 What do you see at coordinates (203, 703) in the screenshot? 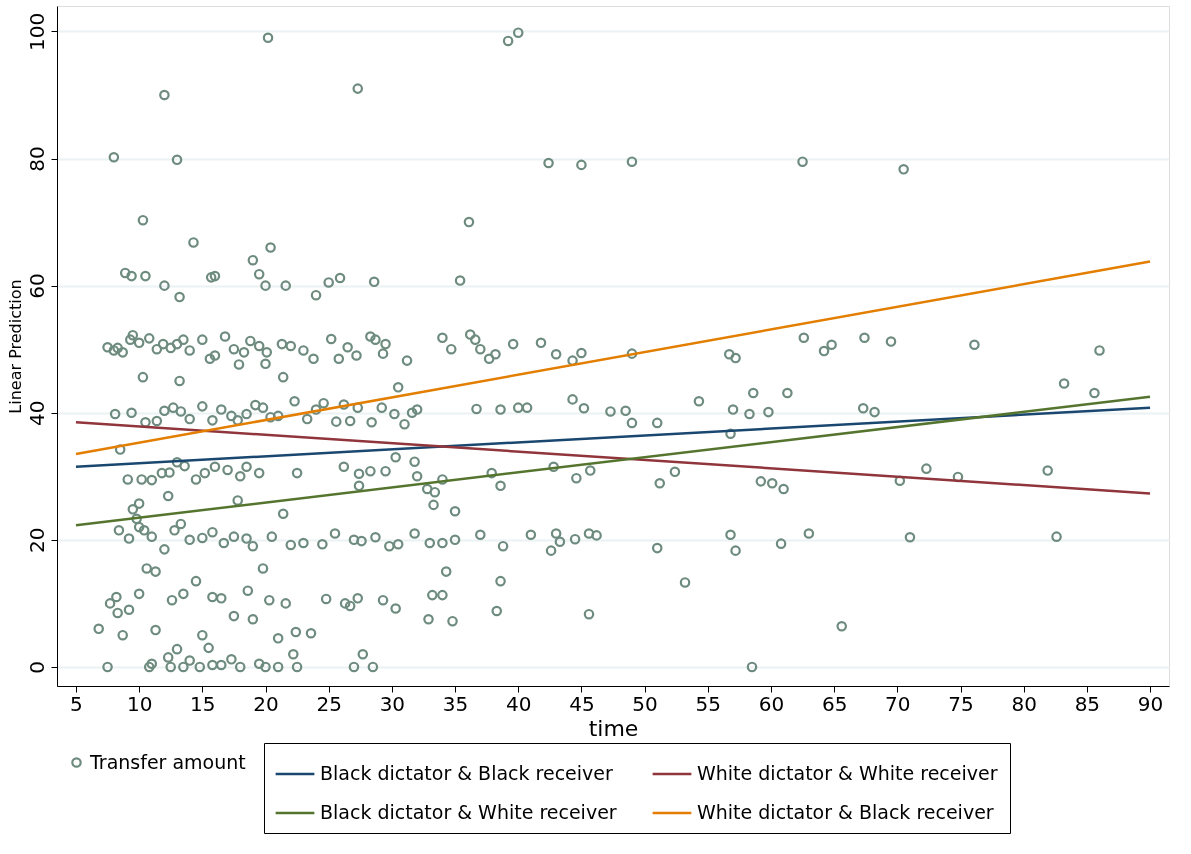
I see `x-tick-label: 15` at bounding box center [203, 703].